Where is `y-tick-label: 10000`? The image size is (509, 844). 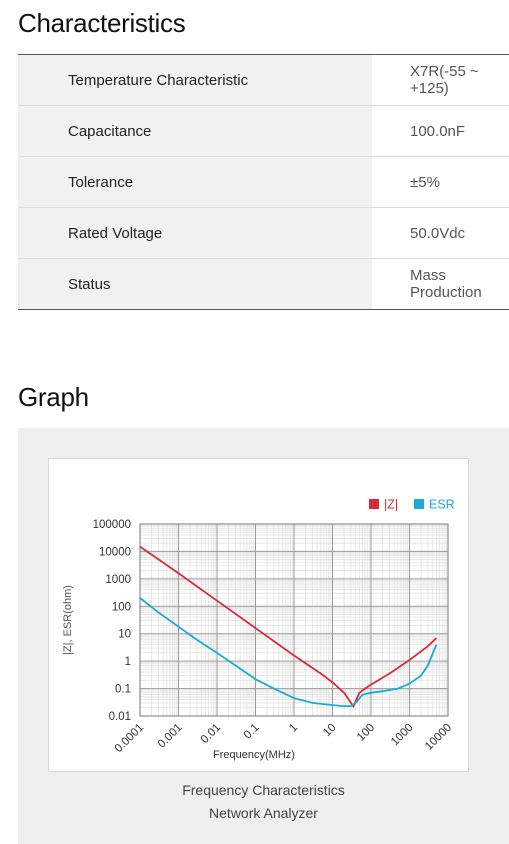
y-tick-label: 10000 is located at coordinates (115, 552).